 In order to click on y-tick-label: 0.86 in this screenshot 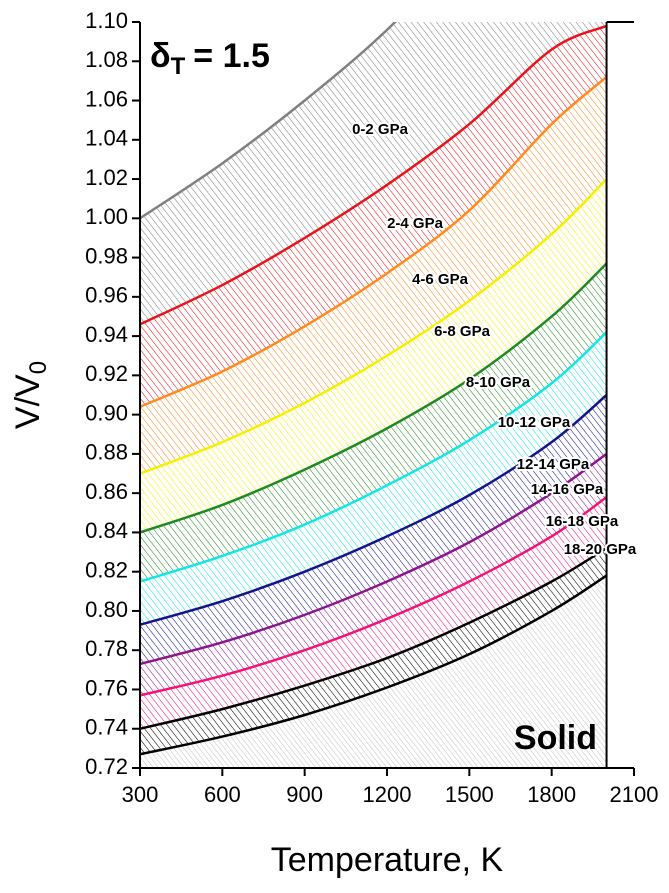, I will do `click(106, 491)`.